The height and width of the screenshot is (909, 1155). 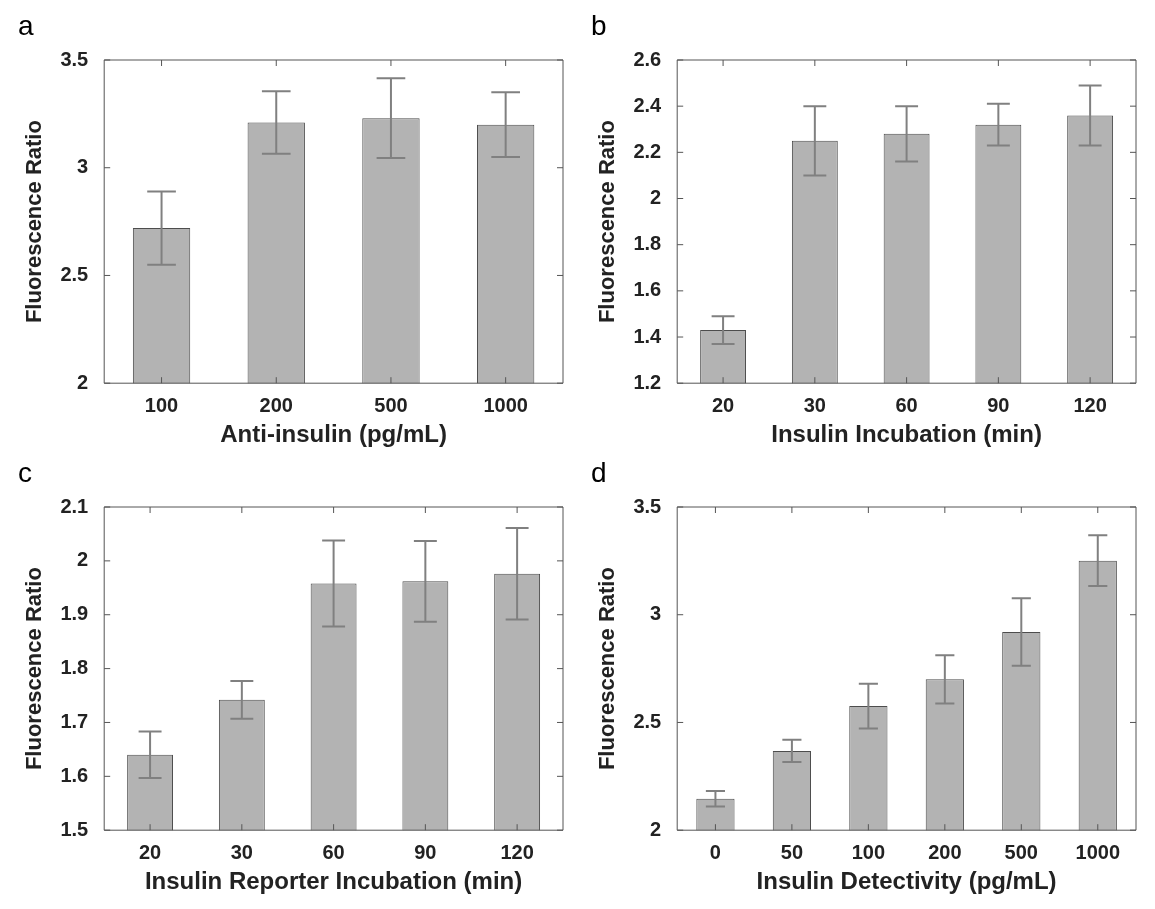 I want to click on y-tick-label: 1.5, so click(x=74, y=828).